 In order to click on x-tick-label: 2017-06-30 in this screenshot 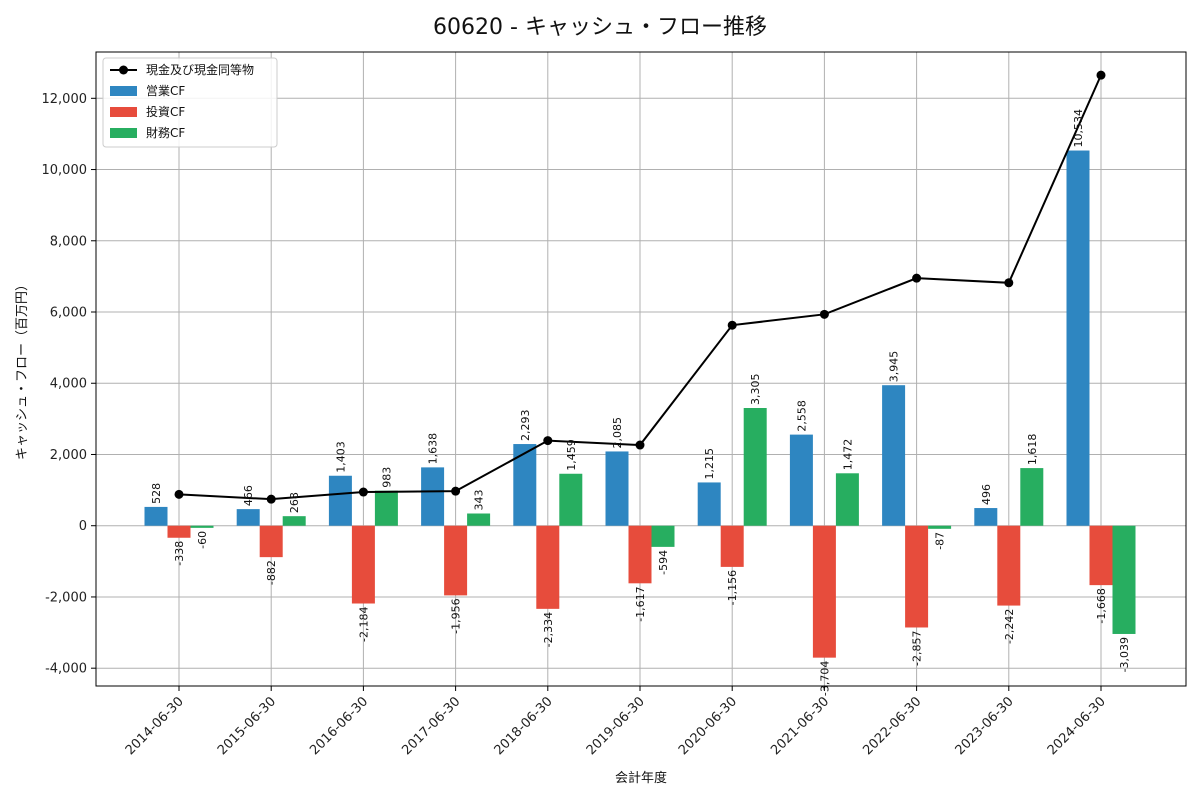, I will do `click(431, 726)`.